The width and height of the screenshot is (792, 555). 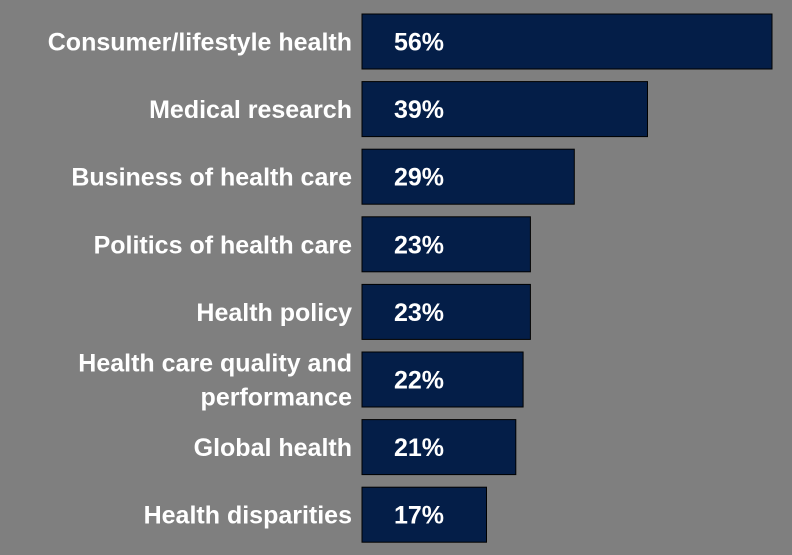 I want to click on category-label-health-care-quality-and-performance: Health care quality and performance, so click(x=215, y=381).